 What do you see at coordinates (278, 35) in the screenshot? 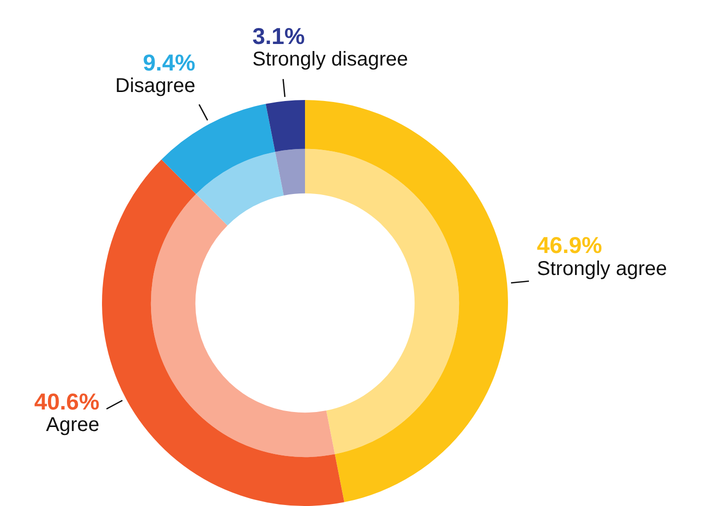
I see `data-label: 3.1%` at bounding box center [278, 35].